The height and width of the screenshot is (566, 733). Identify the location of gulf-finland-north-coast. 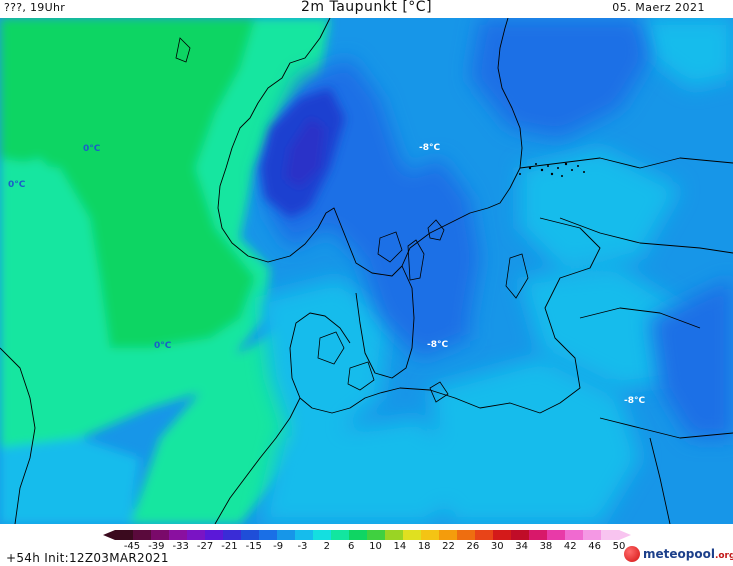
(626, 163).